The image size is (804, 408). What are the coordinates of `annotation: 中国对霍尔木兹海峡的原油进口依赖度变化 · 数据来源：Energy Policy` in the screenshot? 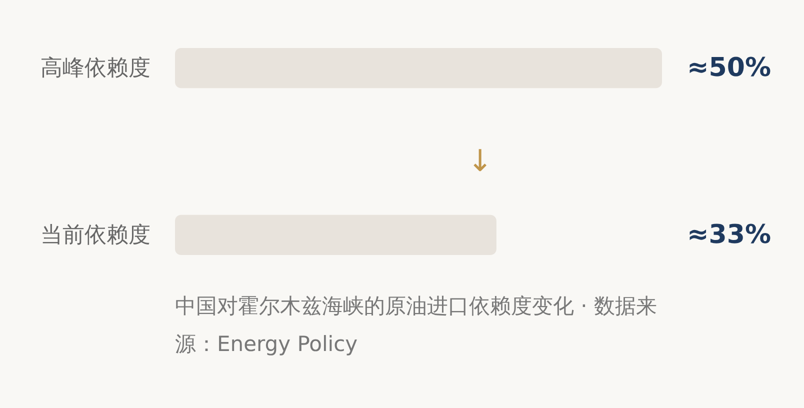 It's located at (416, 325).